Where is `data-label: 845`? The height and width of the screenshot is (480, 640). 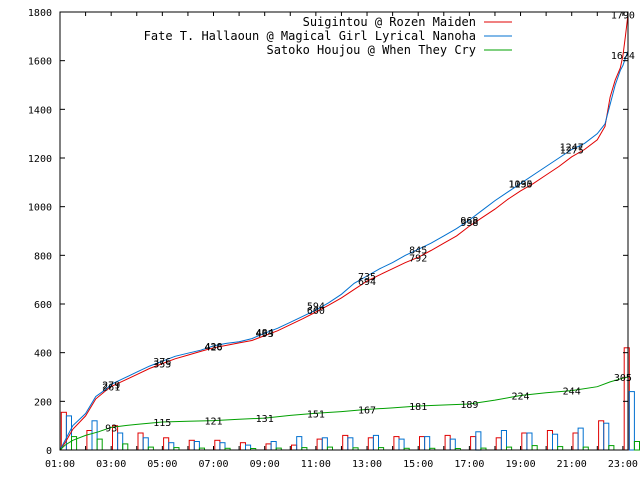
data-label: 845 is located at coordinates (418, 250).